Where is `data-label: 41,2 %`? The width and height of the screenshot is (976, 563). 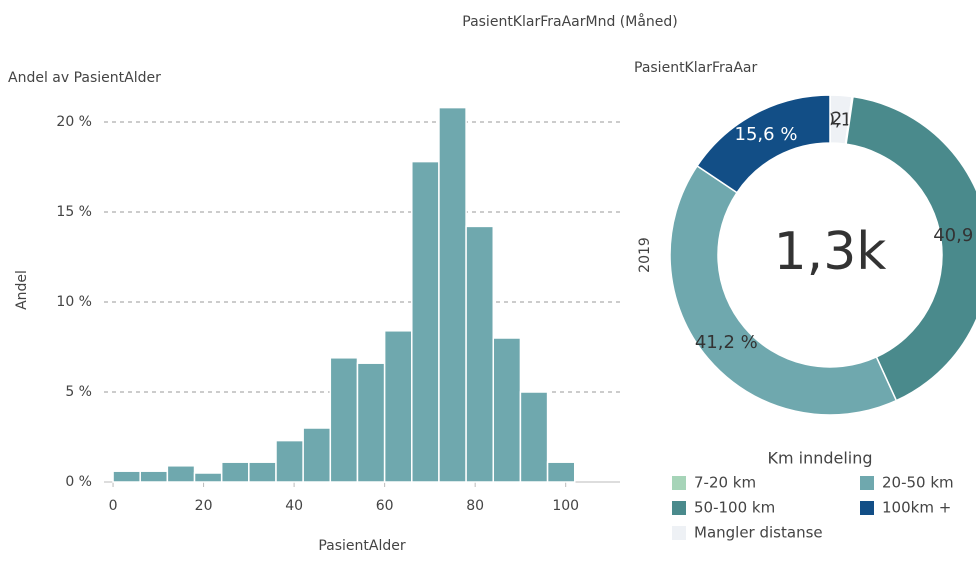
data-label: 41,2 % is located at coordinates (726, 342).